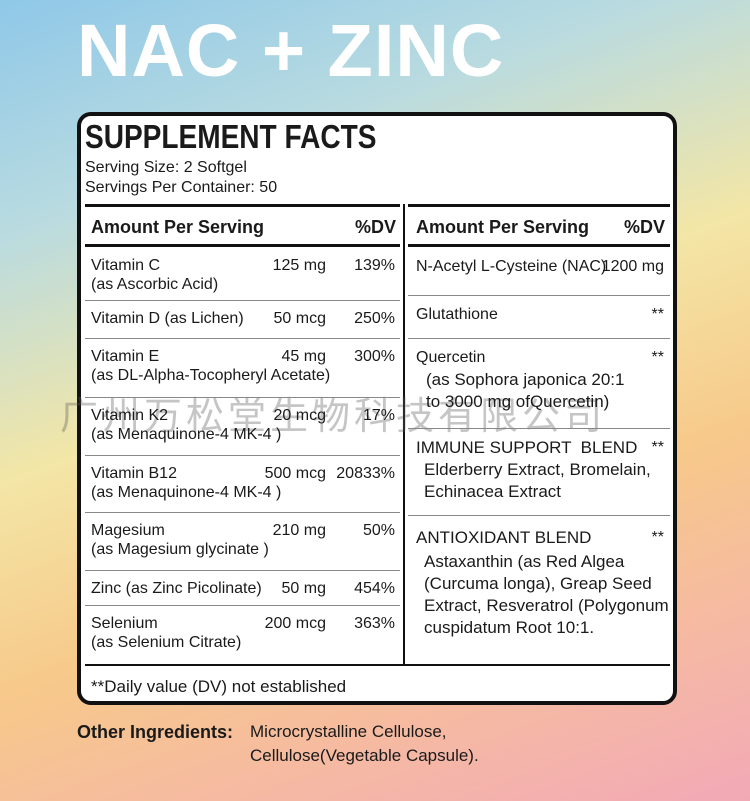 The width and height of the screenshot is (750, 801). I want to click on other-ingredients-label: Other Ingredients:, so click(155, 732).